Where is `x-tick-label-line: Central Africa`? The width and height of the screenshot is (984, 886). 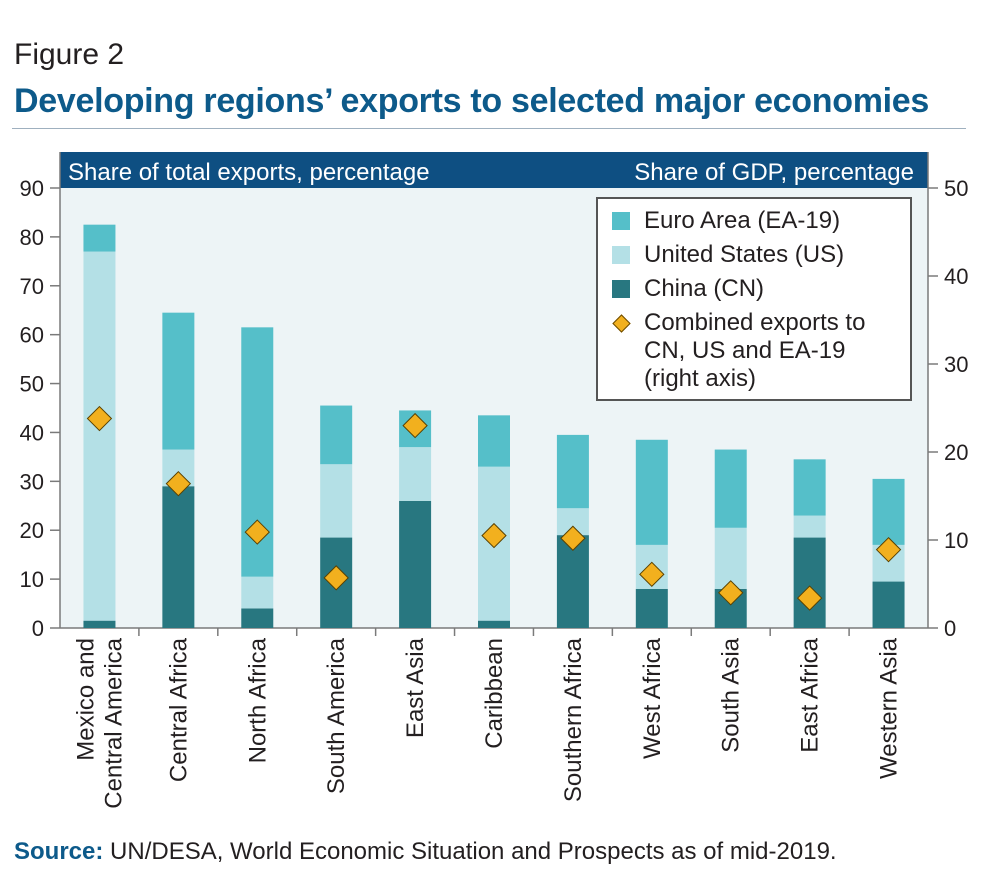
x-tick-label-line: Central Africa is located at coordinates (178, 709).